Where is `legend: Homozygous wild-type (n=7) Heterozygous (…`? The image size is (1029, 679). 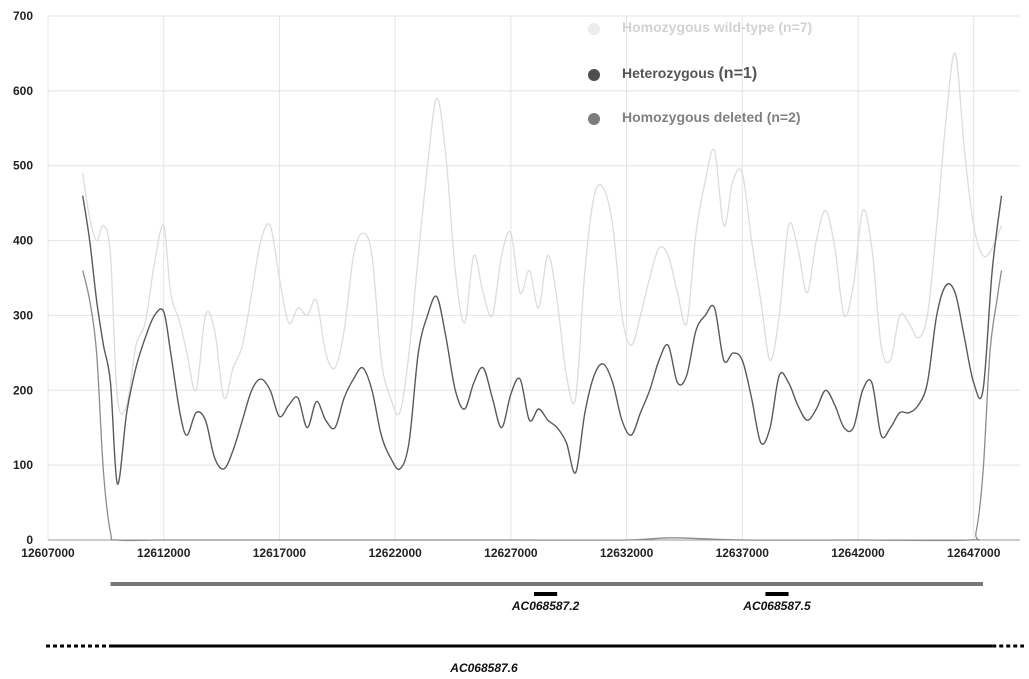
legend: Homozygous wild-type (n=7) Heterozygous (… is located at coordinates (700, 72).